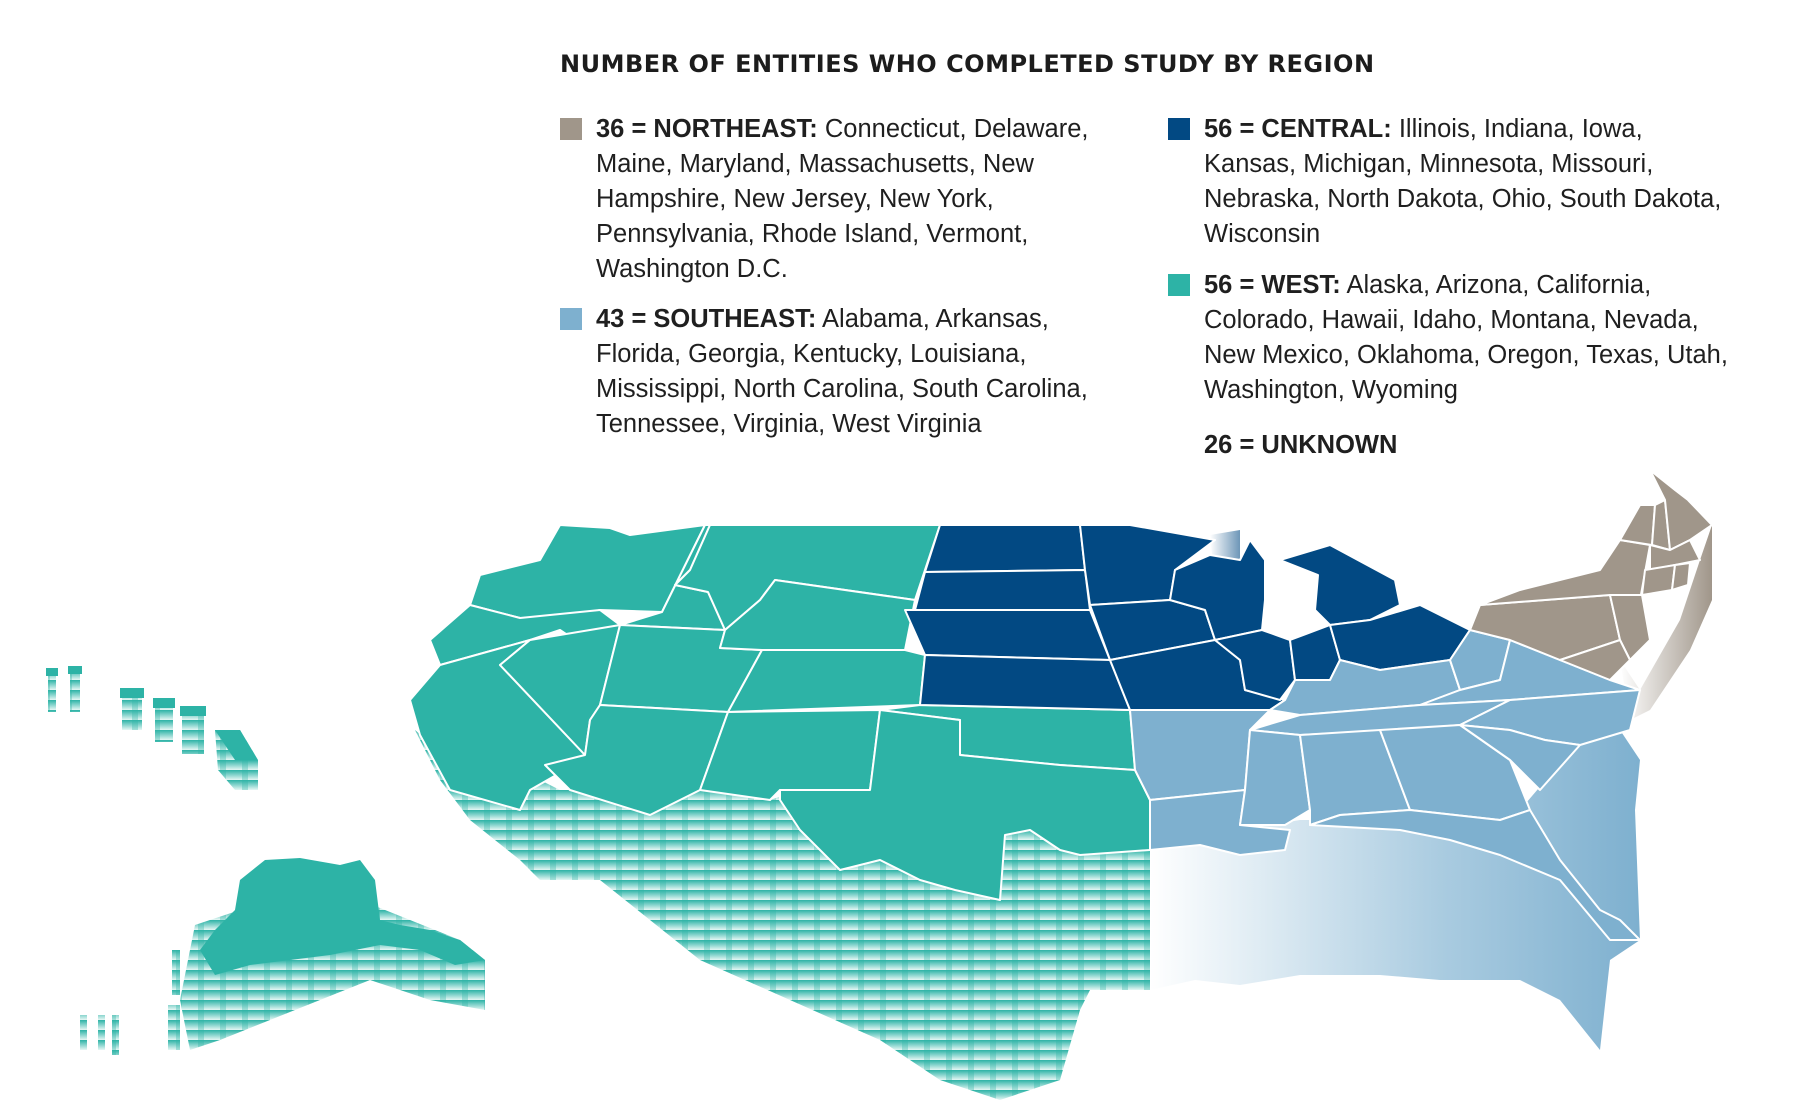 Image resolution: width=1800 pixels, height=1120 pixels. Describe the element at coordinates (1340, 585) in the screenshot. I see `state-michigan` at that location.